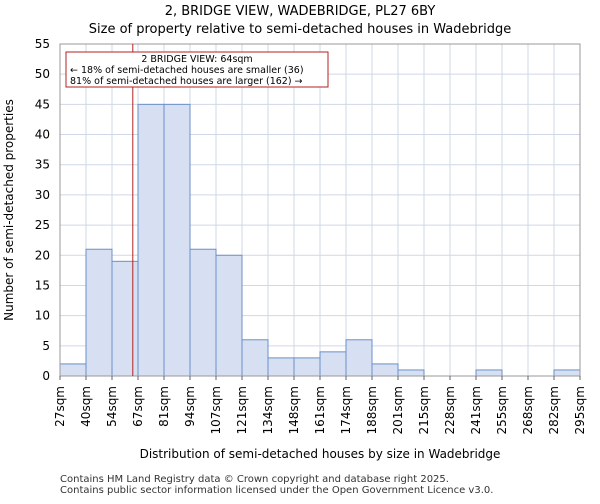 Image resolution: width=600 pixels, height=504 pixels. Describe the element at coordinates (528, 410) in the screenshot. I see `x-tick-label: 268sqm` at that location.